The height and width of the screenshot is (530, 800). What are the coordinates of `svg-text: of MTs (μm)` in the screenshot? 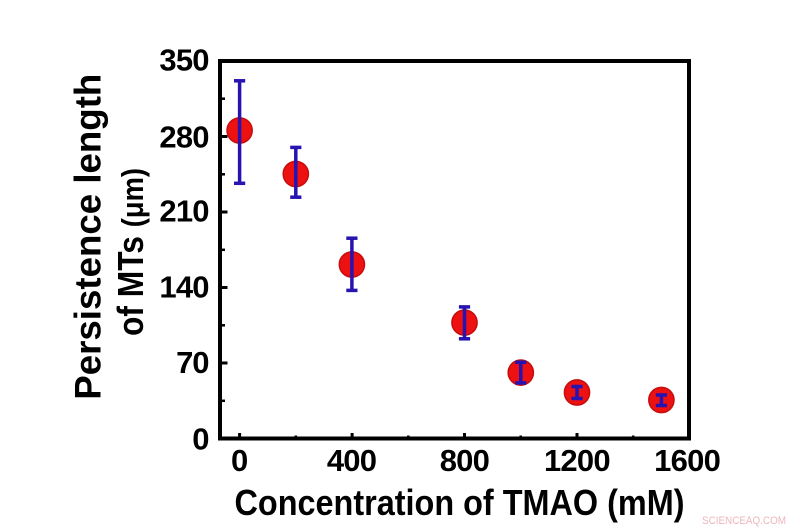 It's located at (130, 252).